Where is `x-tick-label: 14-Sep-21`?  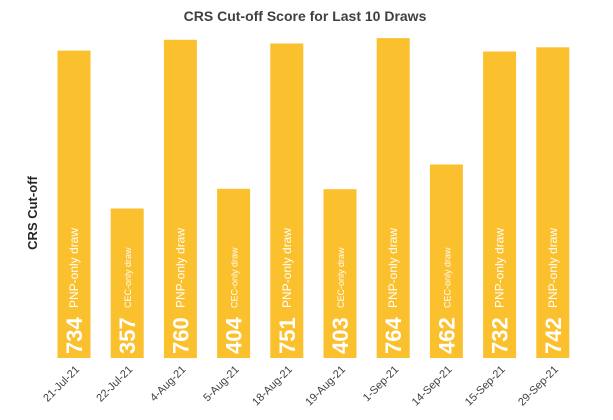
x-tick-label: 14-Sep-21 is located at coordinates (432, 386).